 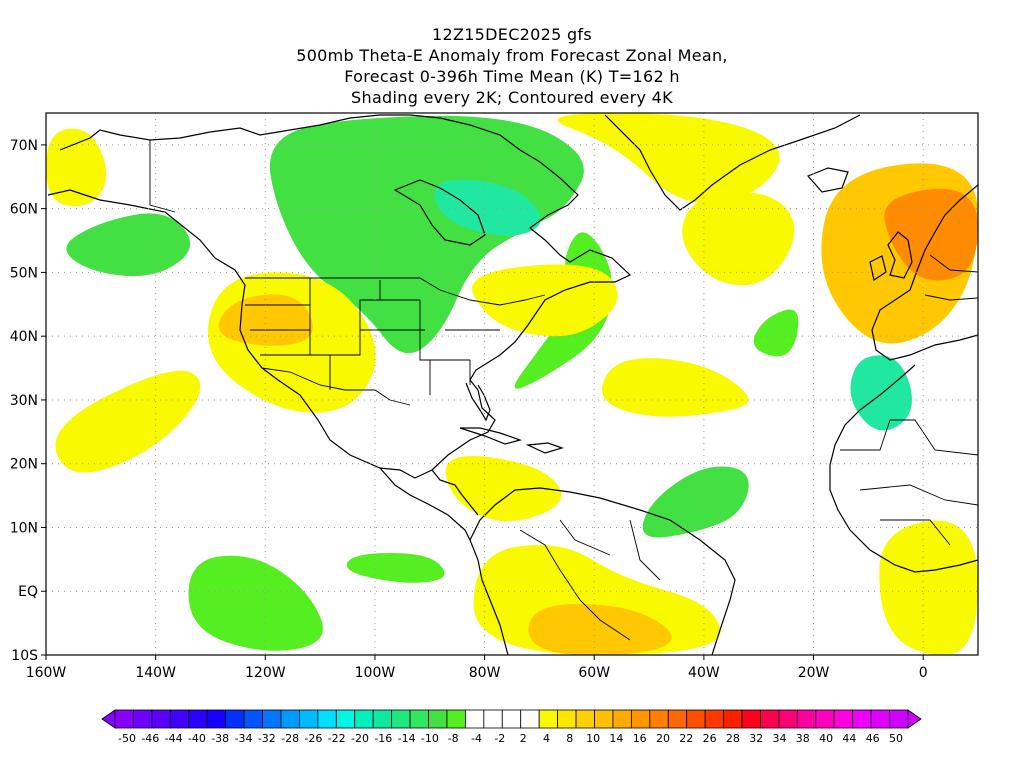 What do you see at coordinates (896, 738) in the screenshot?
I see `colorbar-label: 50` at bounding box center [896, 738].